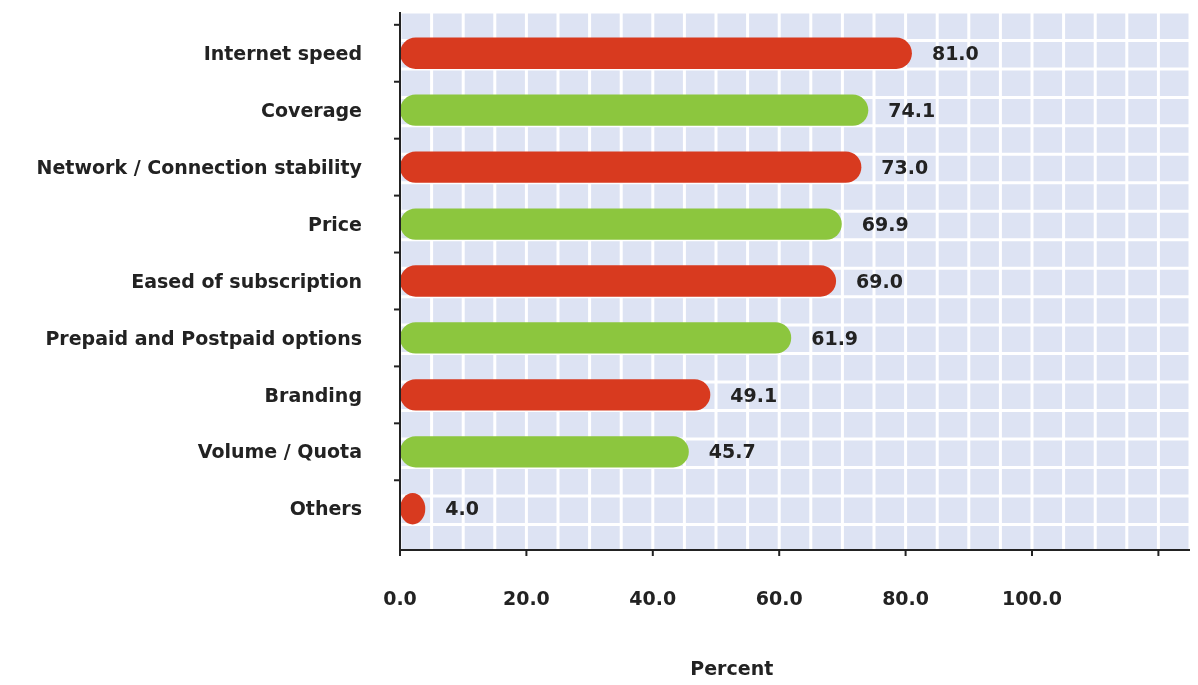 The image size is (1198, 685). Describe the element at coordinates (732, 451) in the screenshot. I see `data-label: 45.7` at that location.